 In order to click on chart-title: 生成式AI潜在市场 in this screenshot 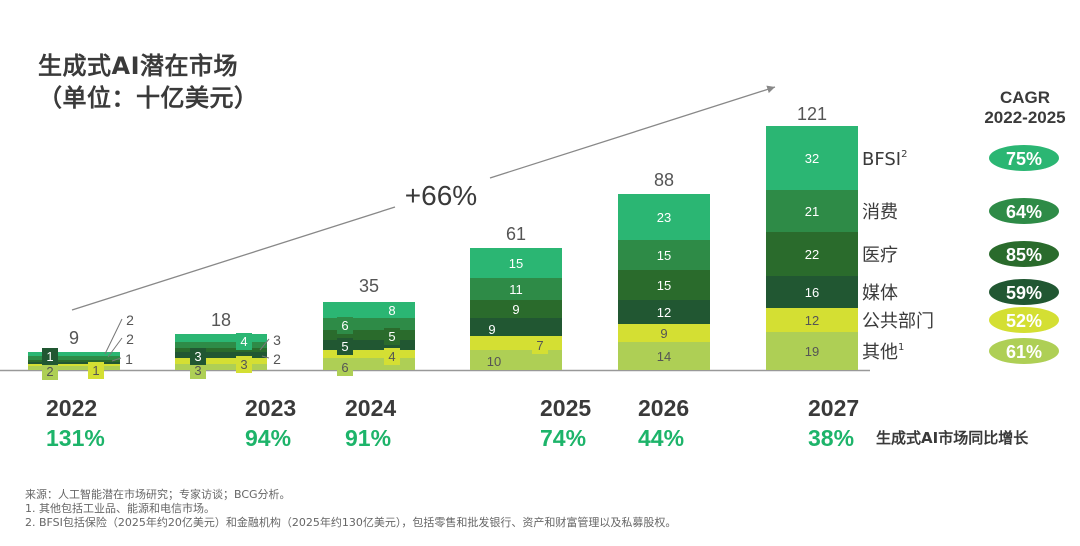, I will do `click(138, 66)`.